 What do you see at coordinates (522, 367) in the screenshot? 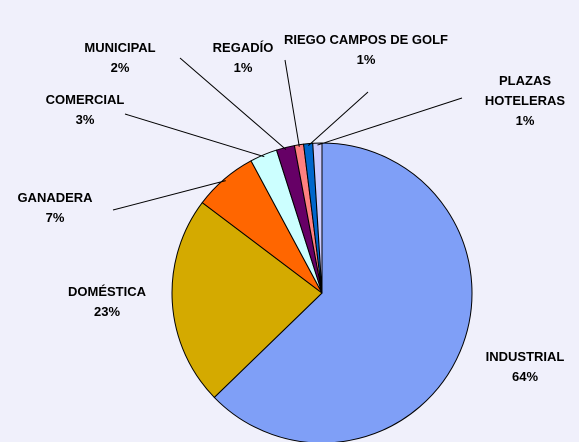
I see `slice-label: INDUSTRIAL 64%` at bounding box center [522, 367].